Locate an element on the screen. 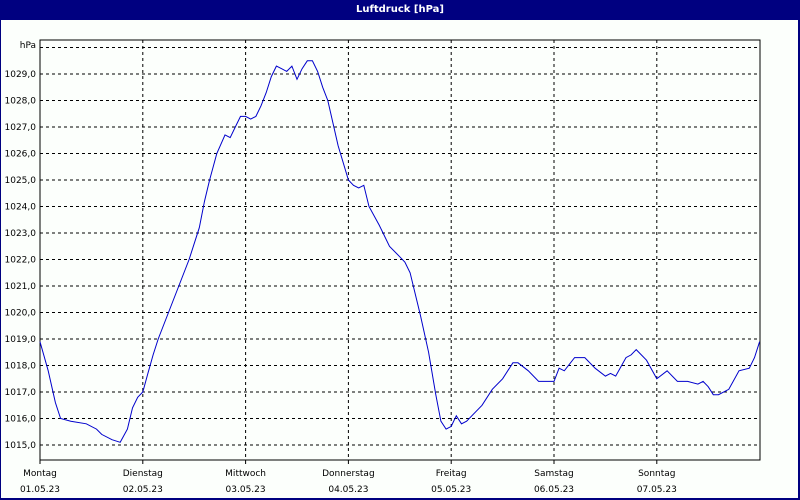  x-tick-date-label: 03.05.23 is located at coordinates (246, 490).